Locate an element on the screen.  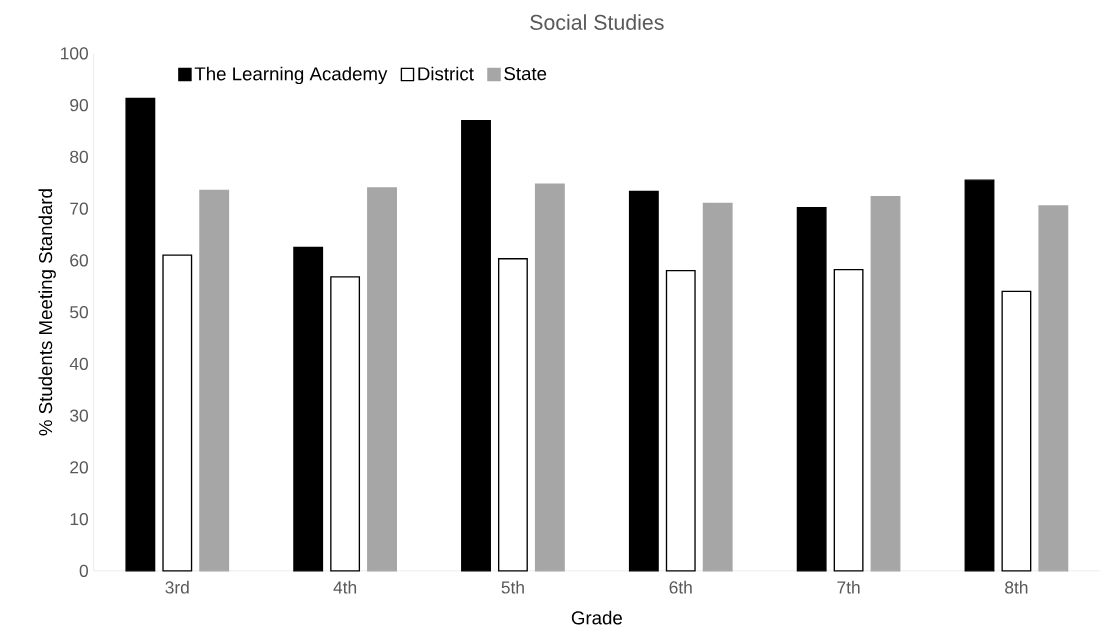
y-tick-label: 10 is located at coordinates (79, 519).